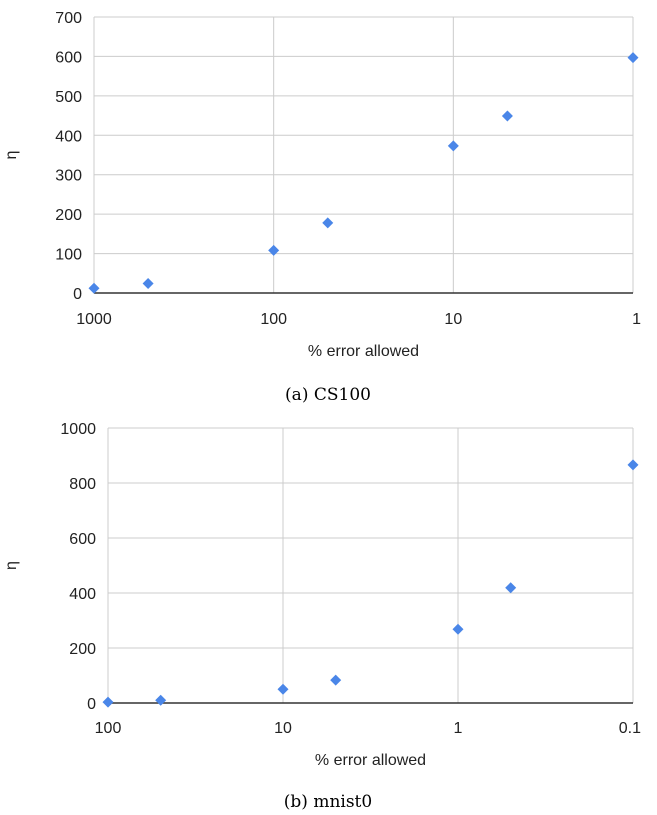 The image size is (657, 815). What do you see at coordinates (68, 255) in the screenshot?
I see `y-tick-label: 100` at bounding box center [68, 255].